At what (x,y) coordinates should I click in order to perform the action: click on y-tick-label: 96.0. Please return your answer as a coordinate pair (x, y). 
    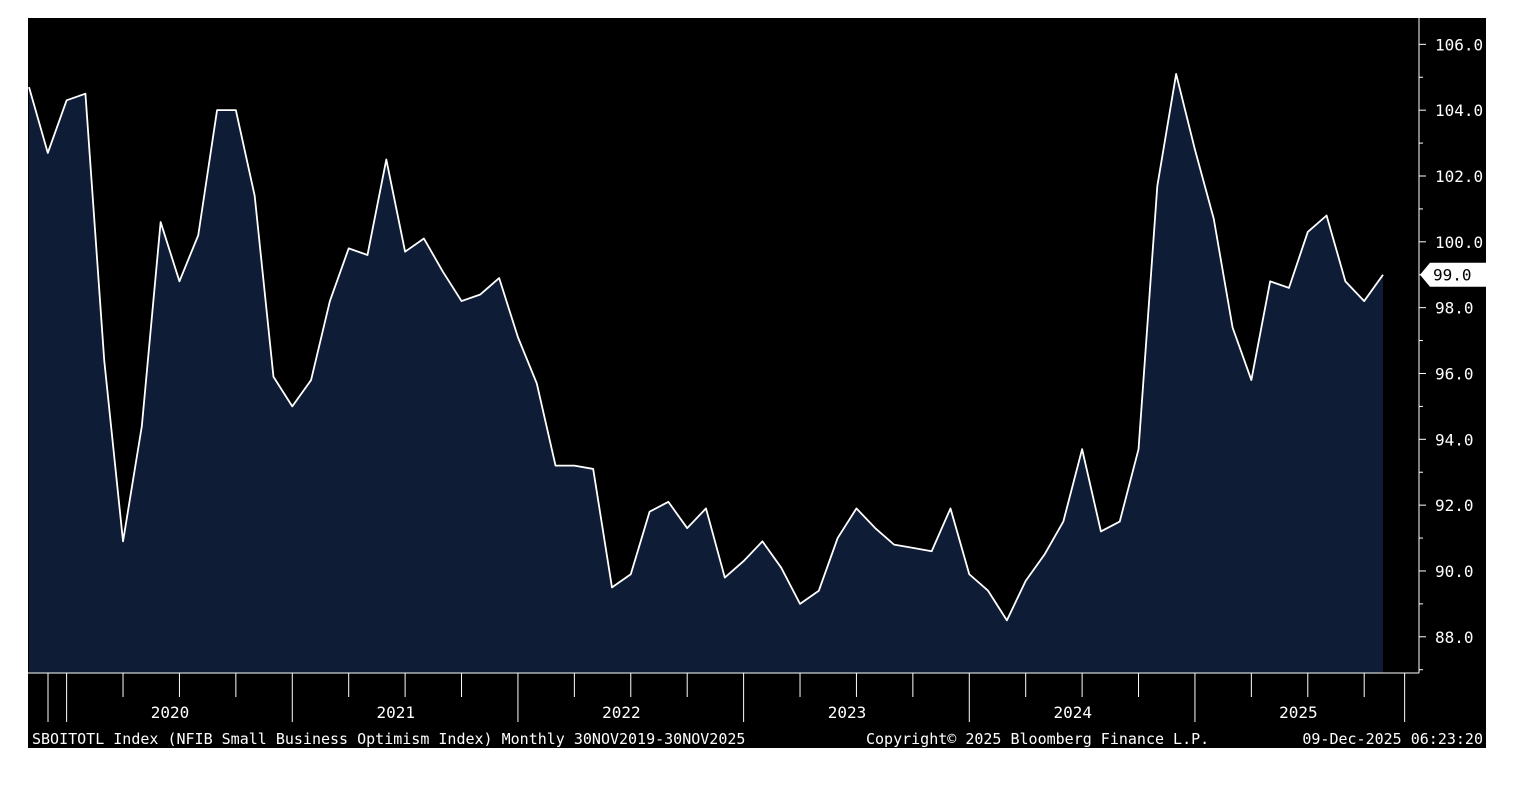
    Looking at the image, I should click on (1454, 373).